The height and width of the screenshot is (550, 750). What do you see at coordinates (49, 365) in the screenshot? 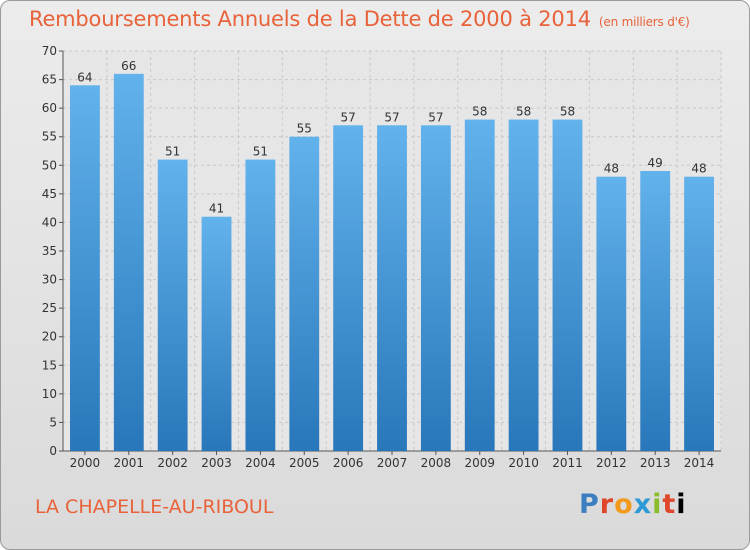
I see `y-tick-label: 15` at bounding box center [49, 365].